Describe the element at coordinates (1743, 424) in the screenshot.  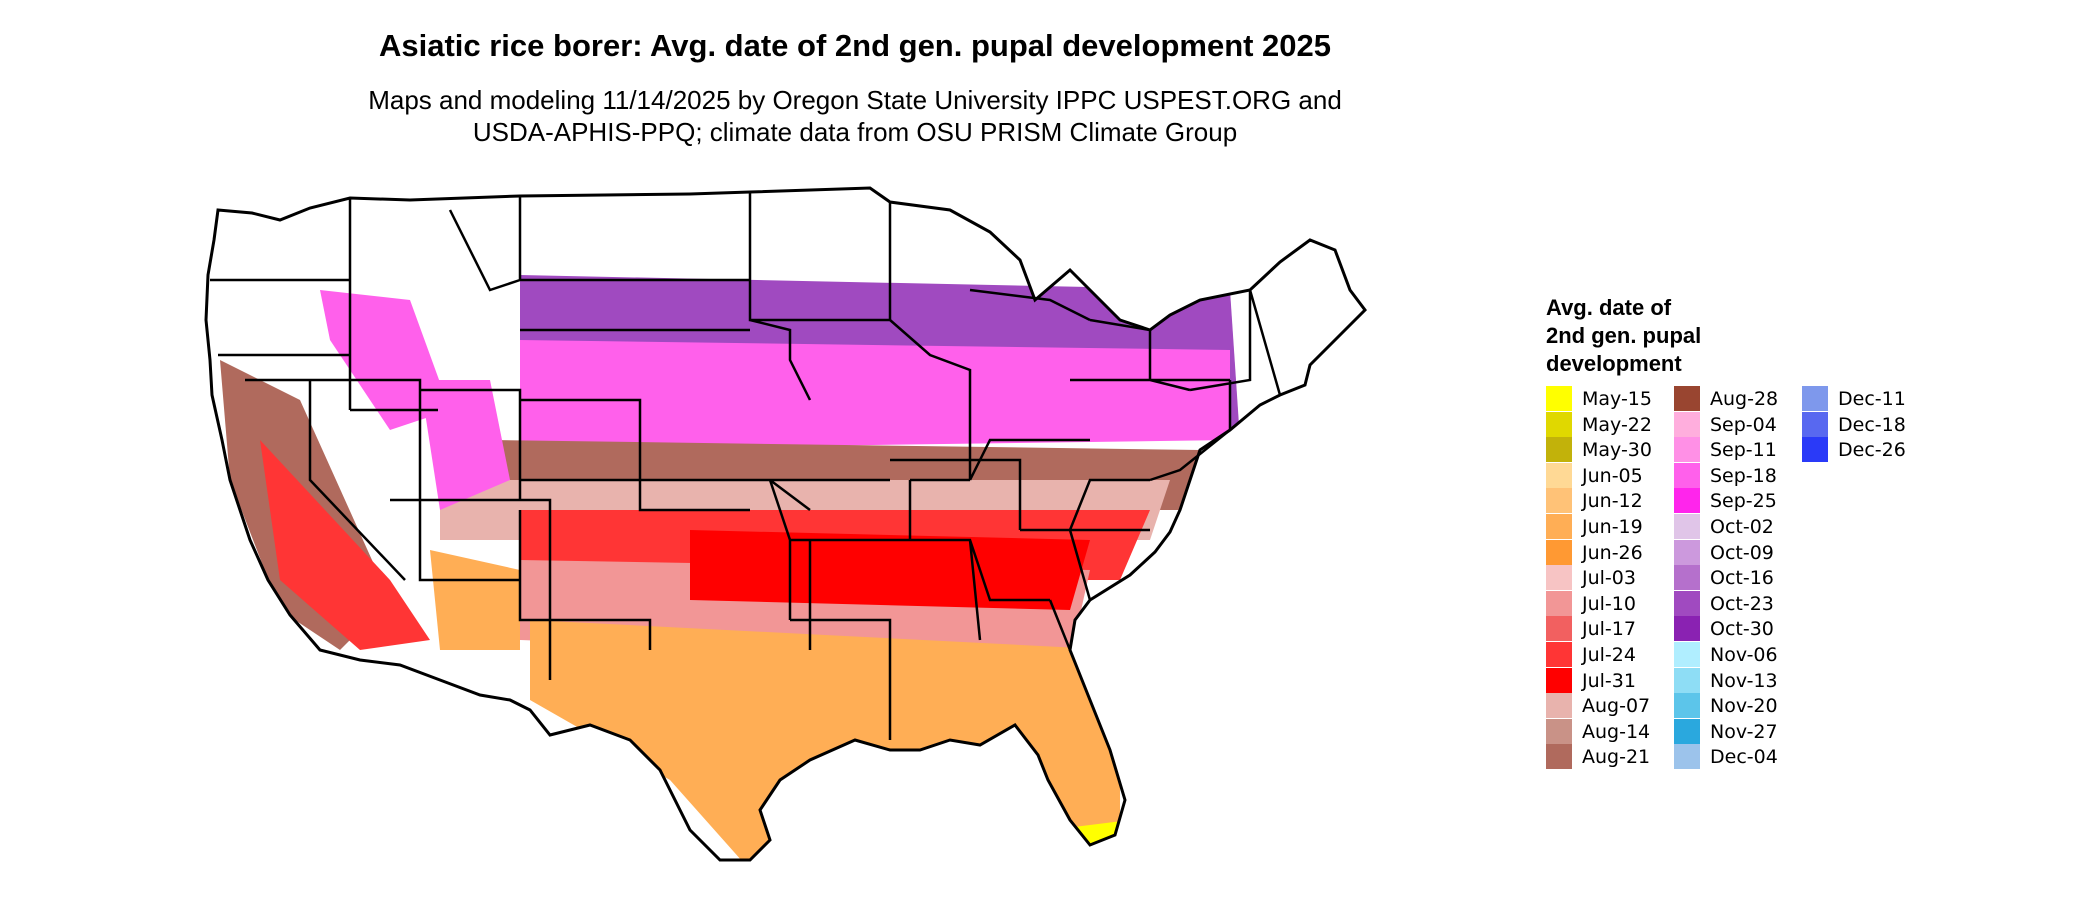
I see `legend-label: Sep-04` at that location.